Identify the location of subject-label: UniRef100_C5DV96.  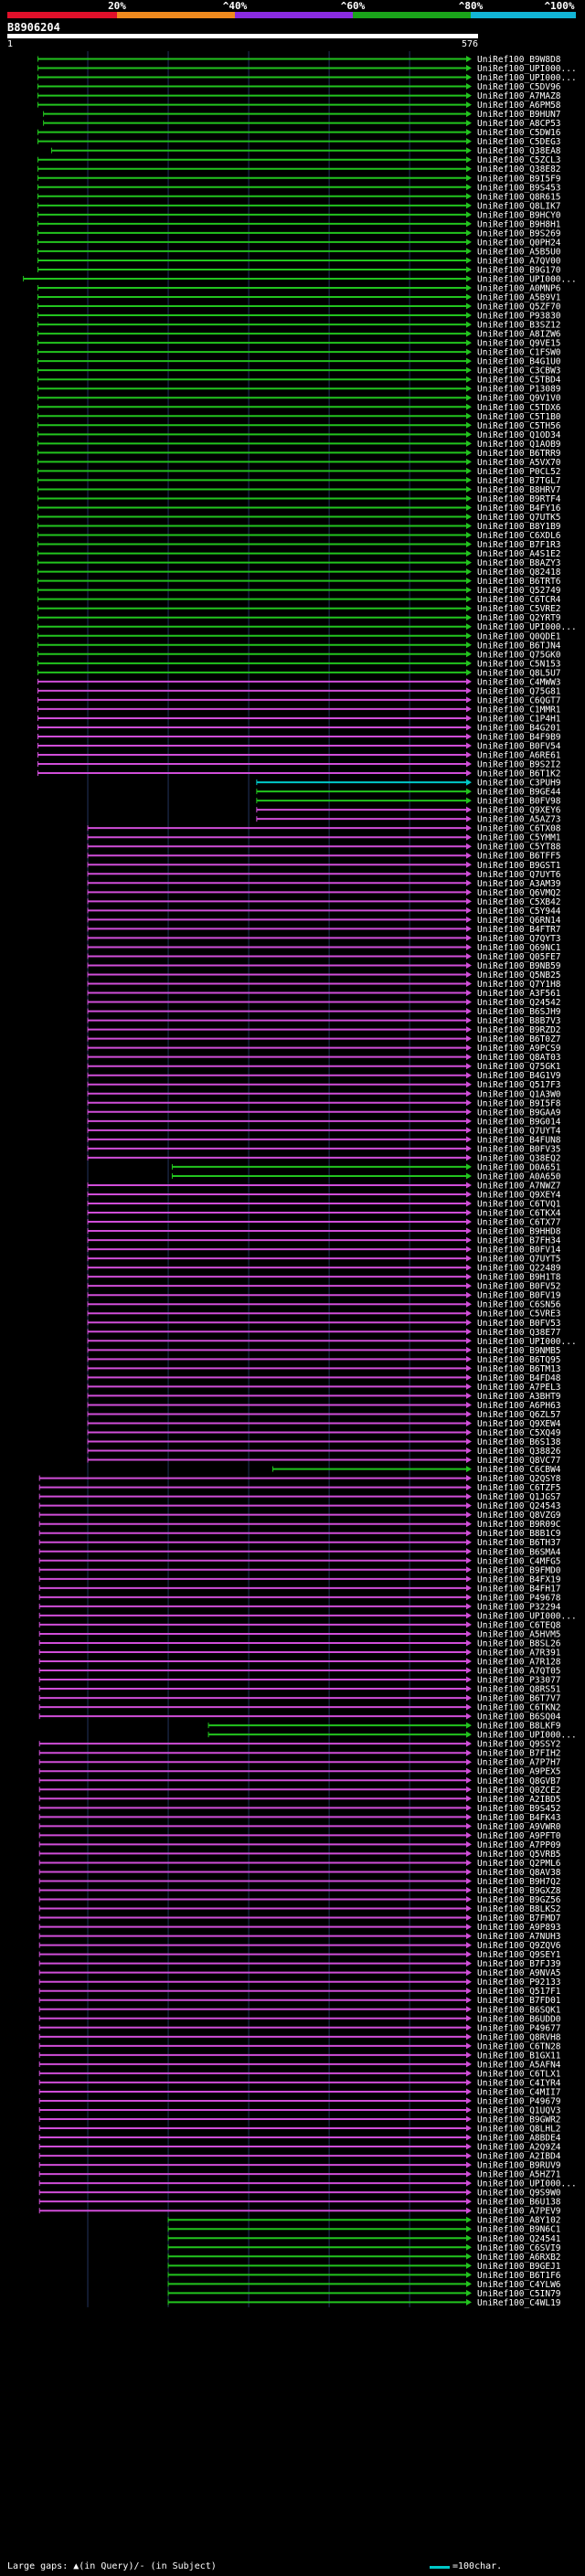
(519, 87).